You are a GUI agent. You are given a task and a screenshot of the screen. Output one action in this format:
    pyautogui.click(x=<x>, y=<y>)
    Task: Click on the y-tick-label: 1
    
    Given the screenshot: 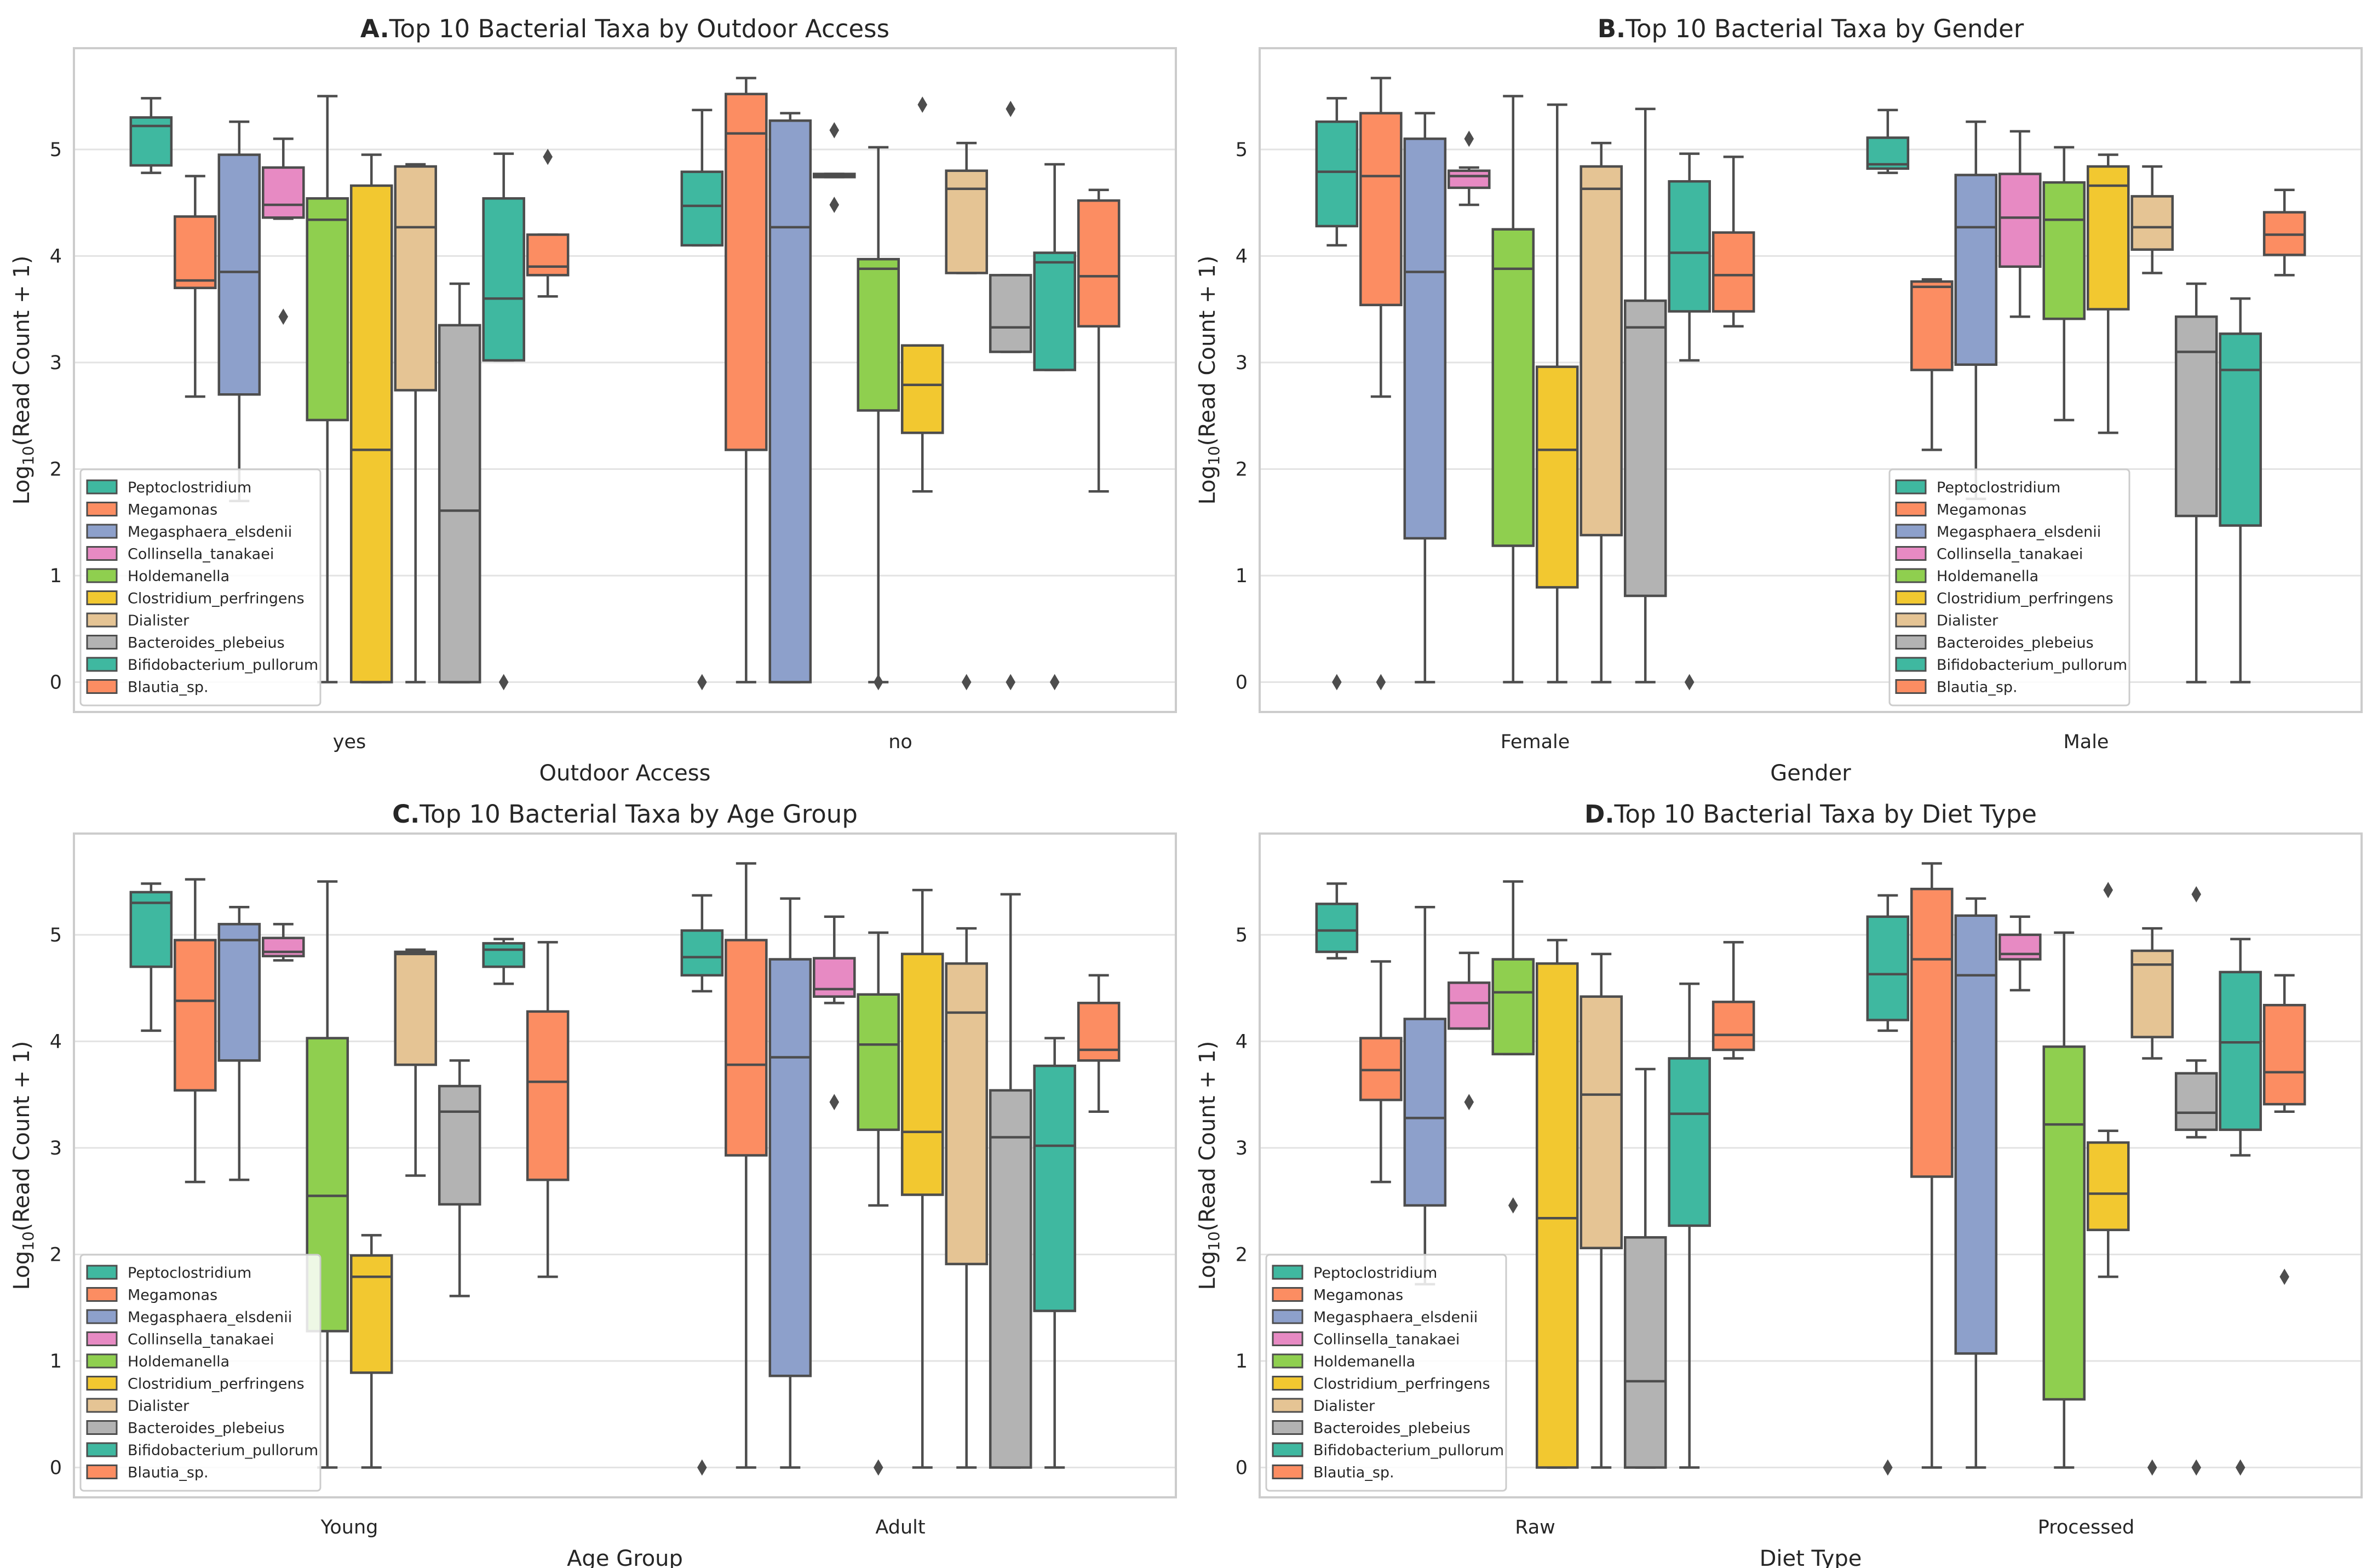 What is the action you would take?
    pyautogui.click(x=1242, y=1361)
    